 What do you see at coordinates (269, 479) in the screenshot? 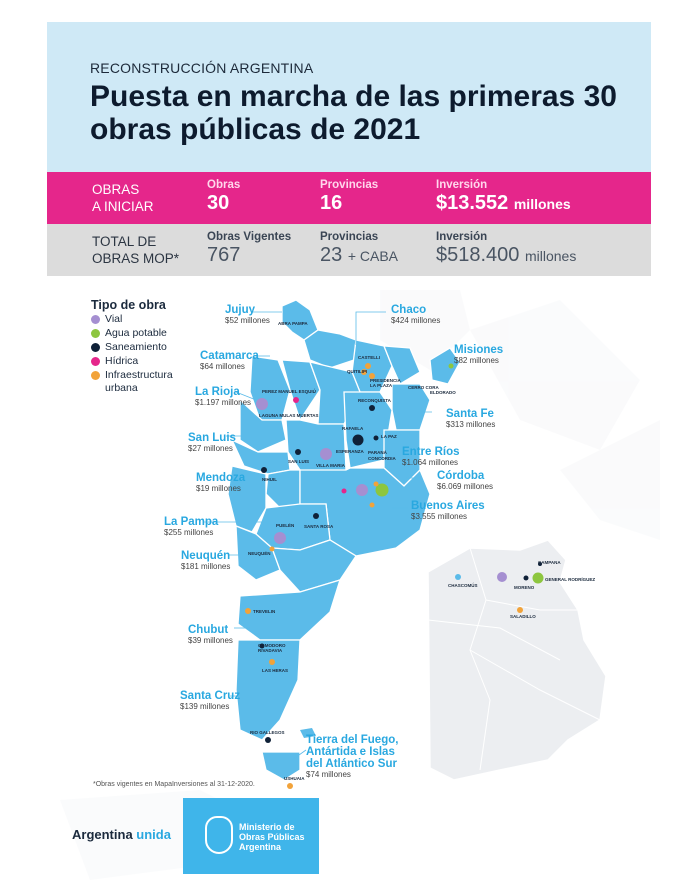
I see `city-nihuil: NIHUIL` at bounding box center [269, 479].